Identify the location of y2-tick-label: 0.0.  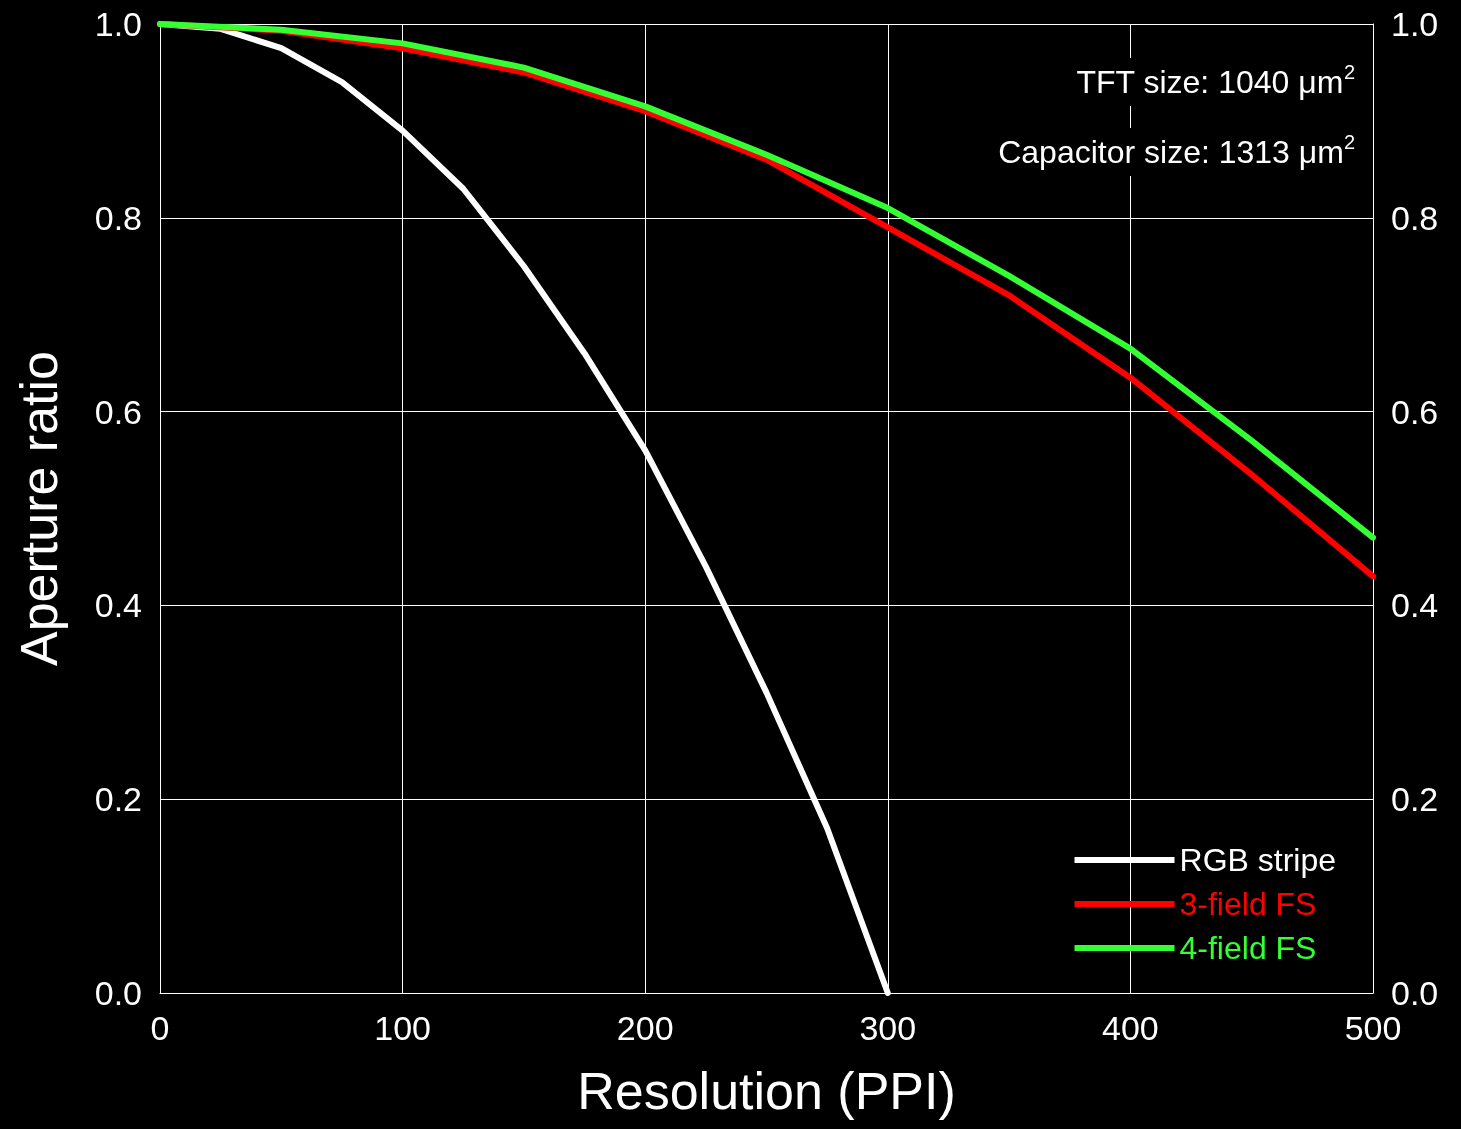
(1415, 993).